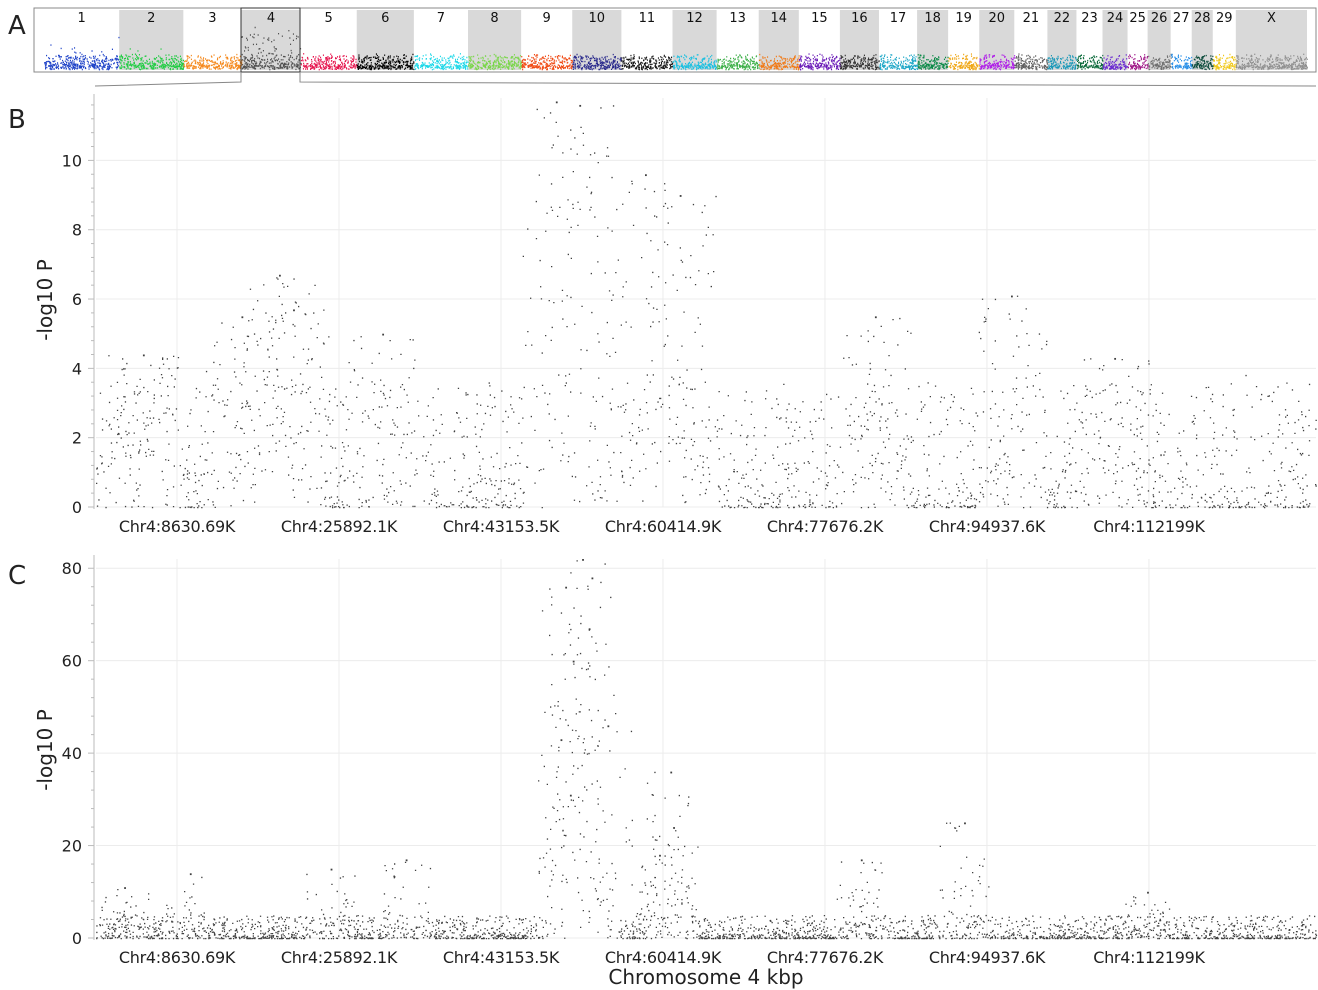 The height and width of the screenshot is (990, 1318). Describe the element at coordinates (339, 957) in the screenshot. I see `x-tick-label: Chr4:25892.1K` at that location.